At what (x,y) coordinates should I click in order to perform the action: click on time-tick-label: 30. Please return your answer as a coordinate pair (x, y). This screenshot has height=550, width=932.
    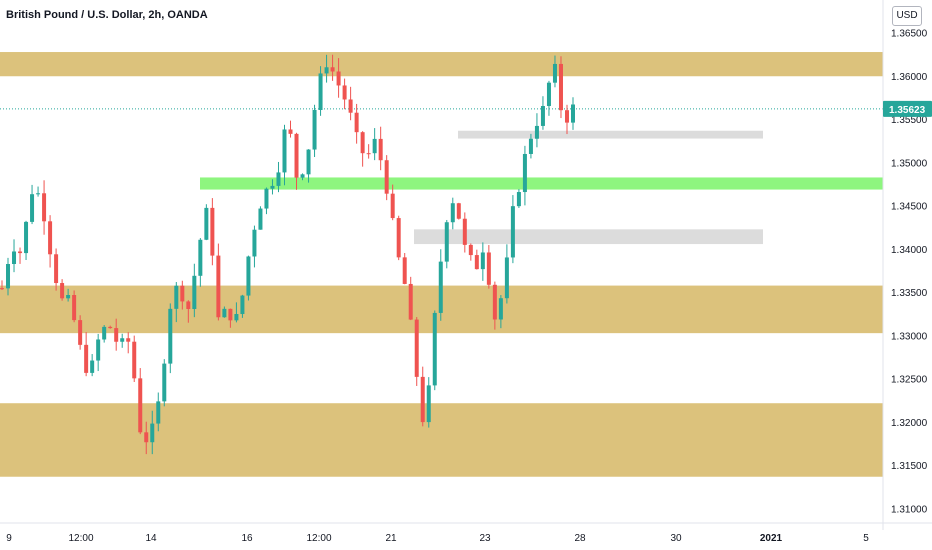
    Looking at the image, I should click on (676, 538).